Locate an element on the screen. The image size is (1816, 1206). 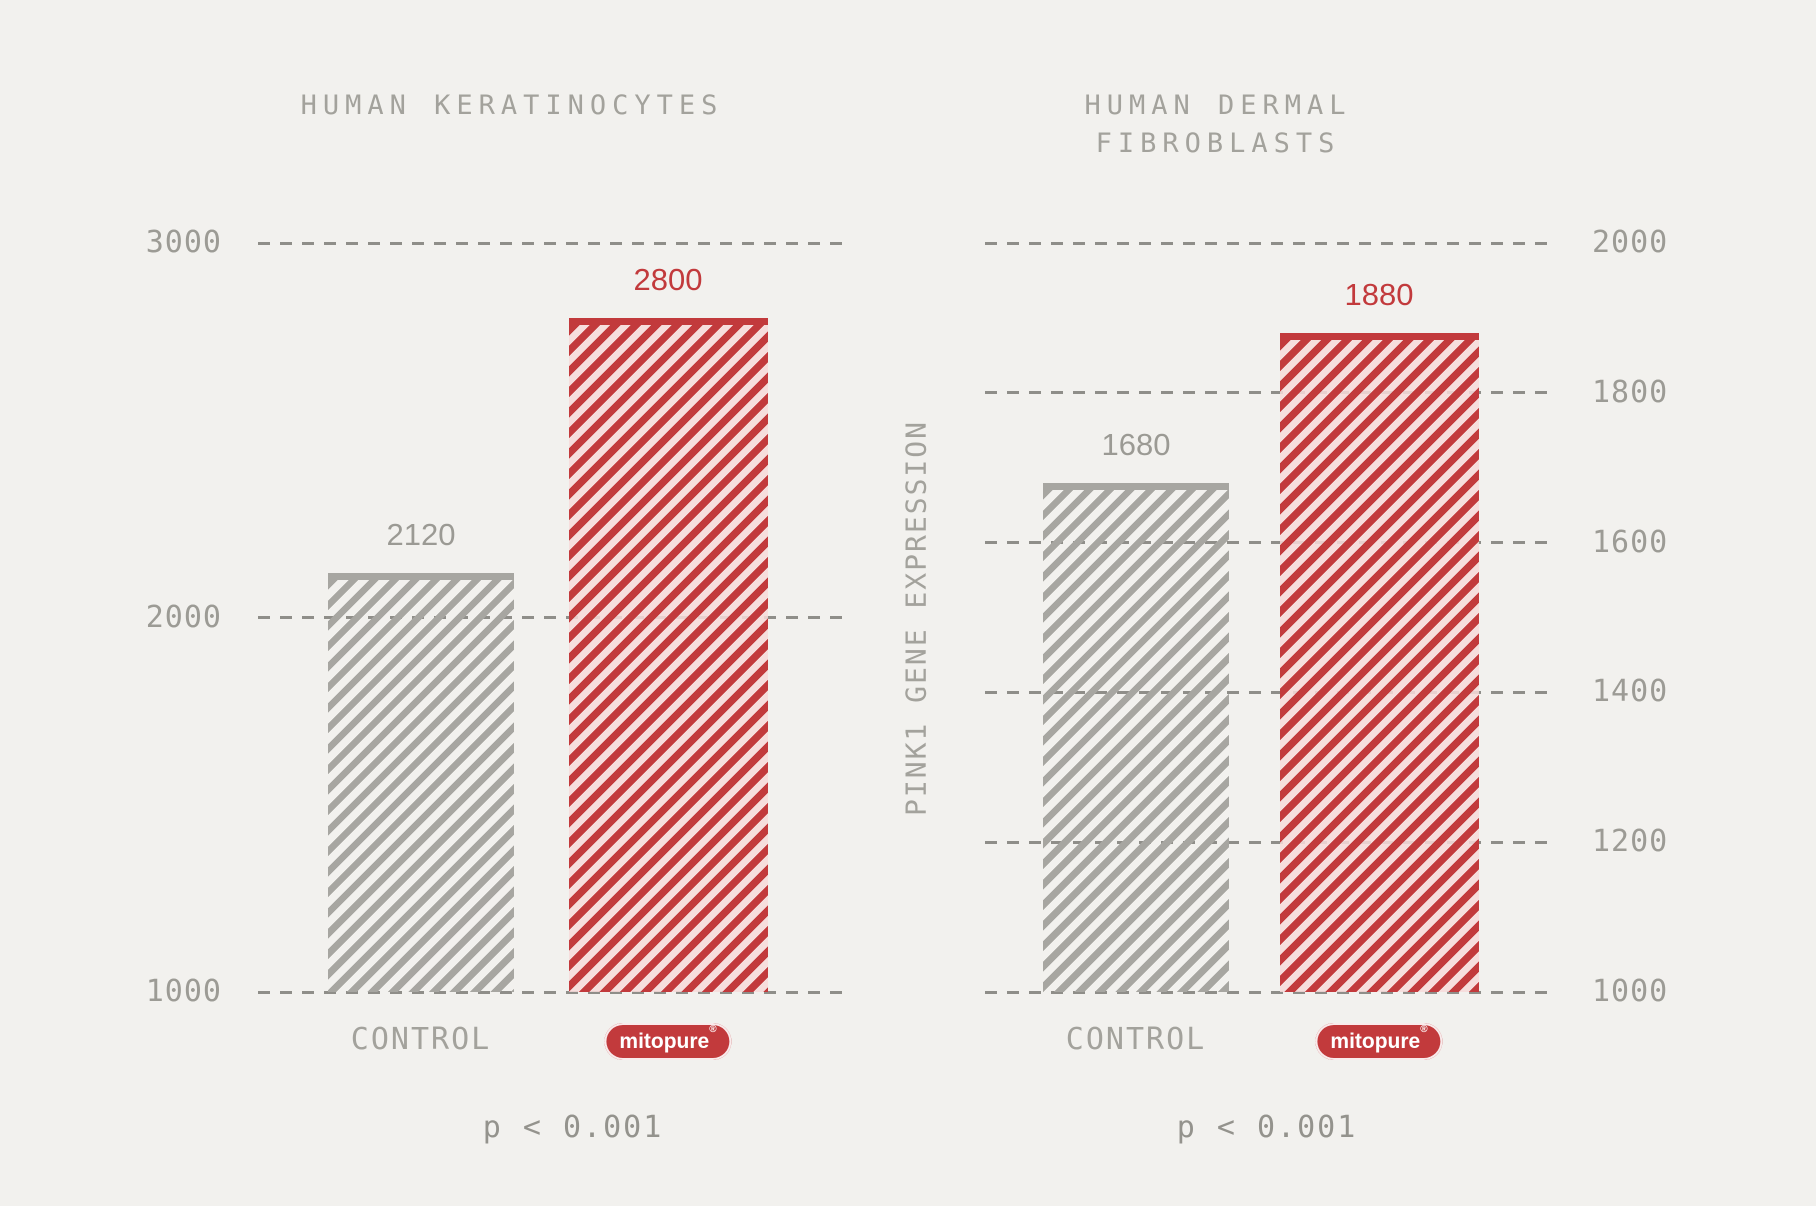
chart-title-line: HUMAN DERMAL is located at coordinates (1218, 105).